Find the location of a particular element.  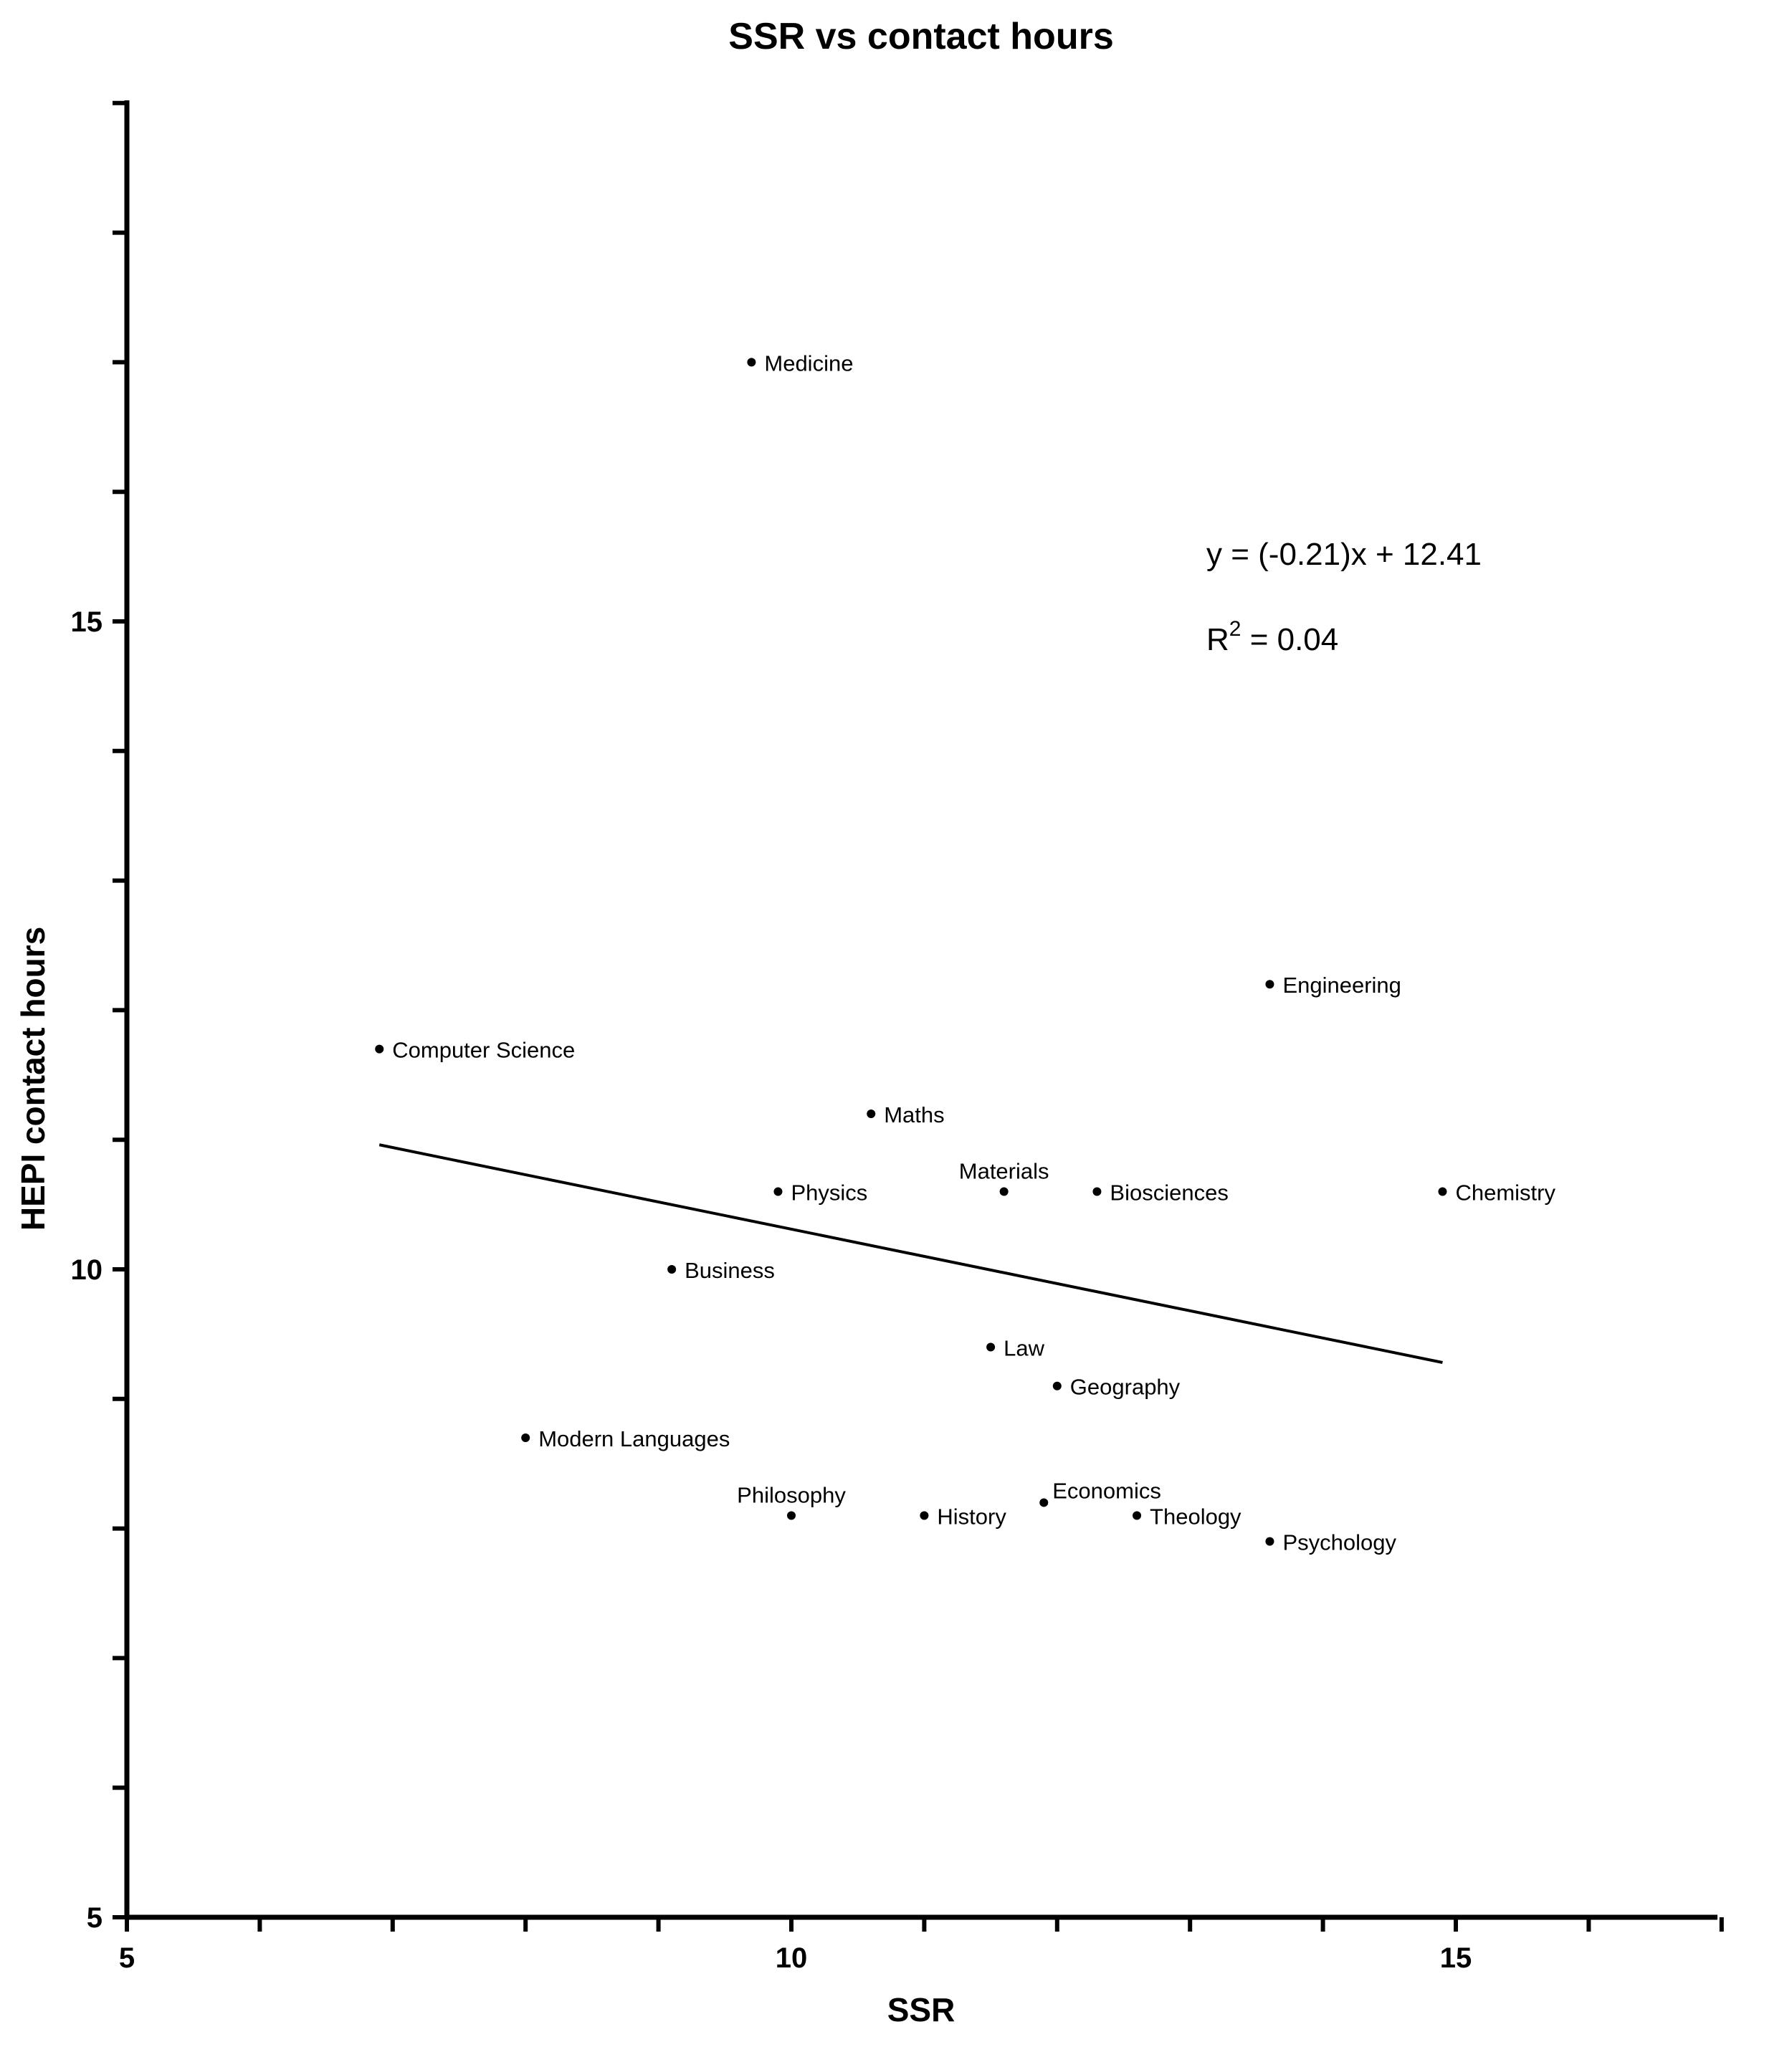

data-point-biosciences is located at coordinates (1097, 1191).